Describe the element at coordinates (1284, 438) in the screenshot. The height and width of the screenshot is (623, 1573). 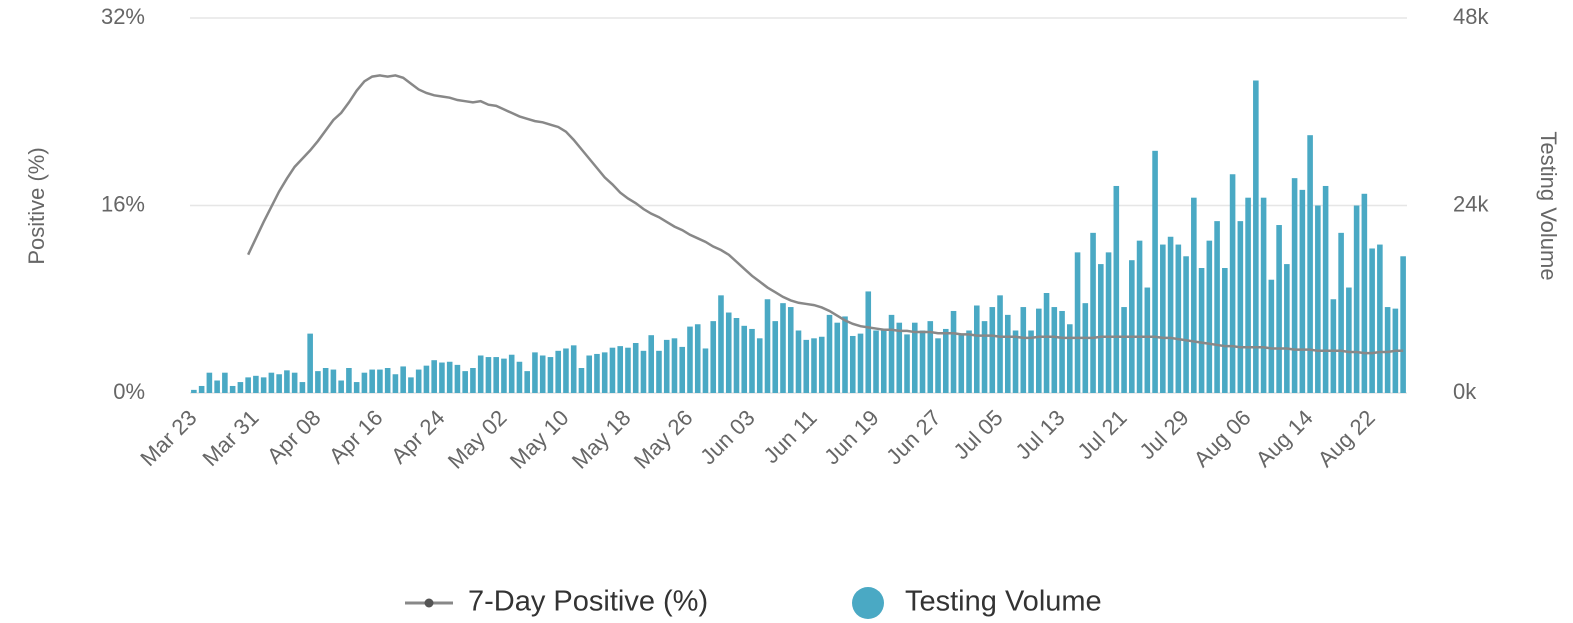
I see `x-tick-label: Aug 14` at that location.